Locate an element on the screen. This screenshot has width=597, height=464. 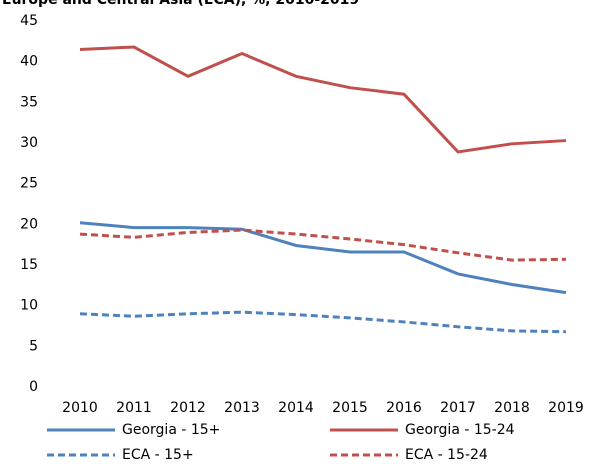
x-tick-label: 2017 is located at coordinates (458, 408).